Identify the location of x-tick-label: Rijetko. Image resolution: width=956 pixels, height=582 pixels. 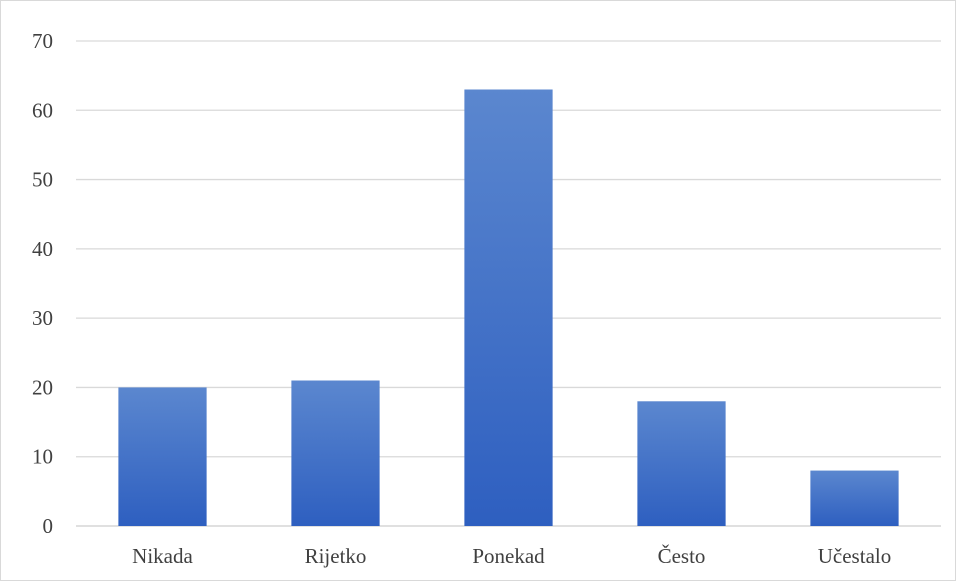
(336, 556).